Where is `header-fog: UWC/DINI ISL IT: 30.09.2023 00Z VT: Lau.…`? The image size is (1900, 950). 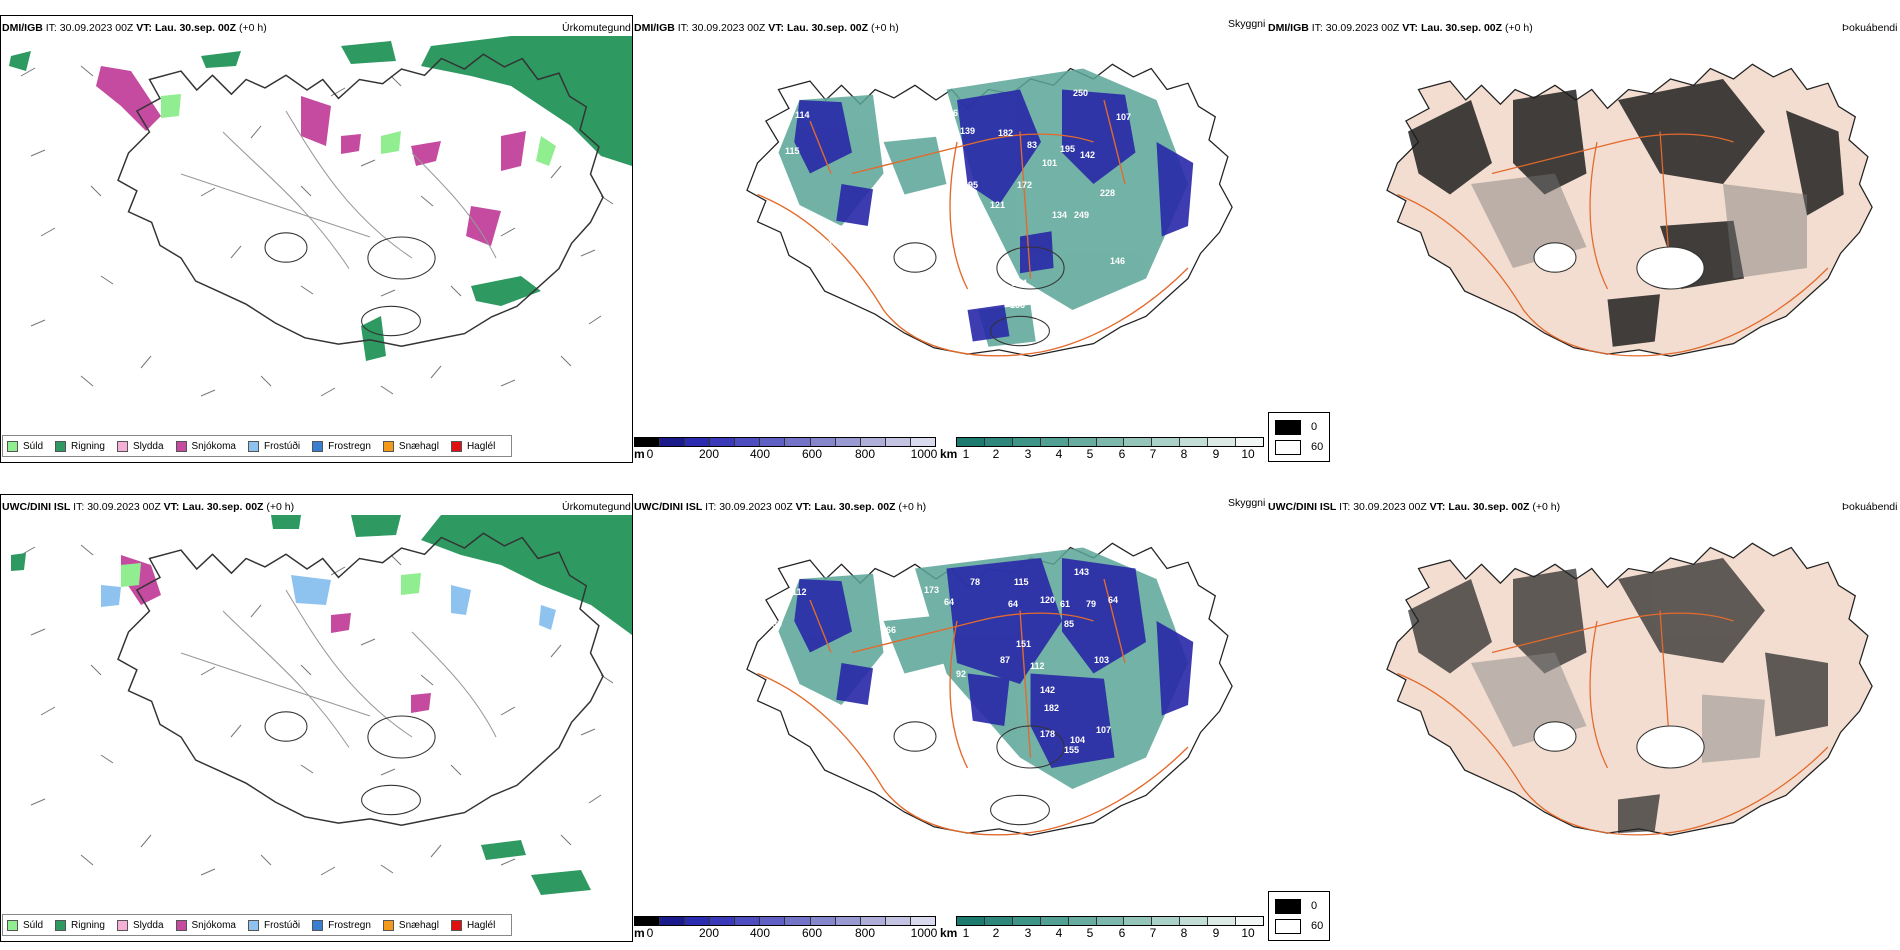
header-fog: UWC/DINI ISL IT: 30.09.2023 00Z VT: Lau.… is located at coordinates (1414, 507).